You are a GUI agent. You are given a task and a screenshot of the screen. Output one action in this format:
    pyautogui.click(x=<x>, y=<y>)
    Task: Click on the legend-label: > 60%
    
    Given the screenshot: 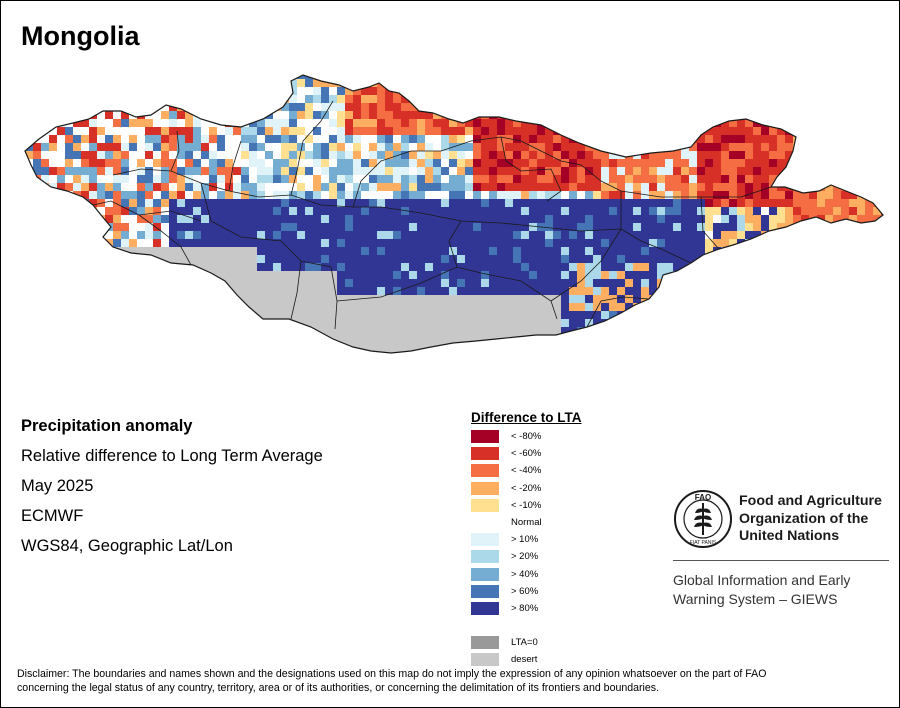 What is the action you would take?
    pyautogui.click(x=525, y=591)
    